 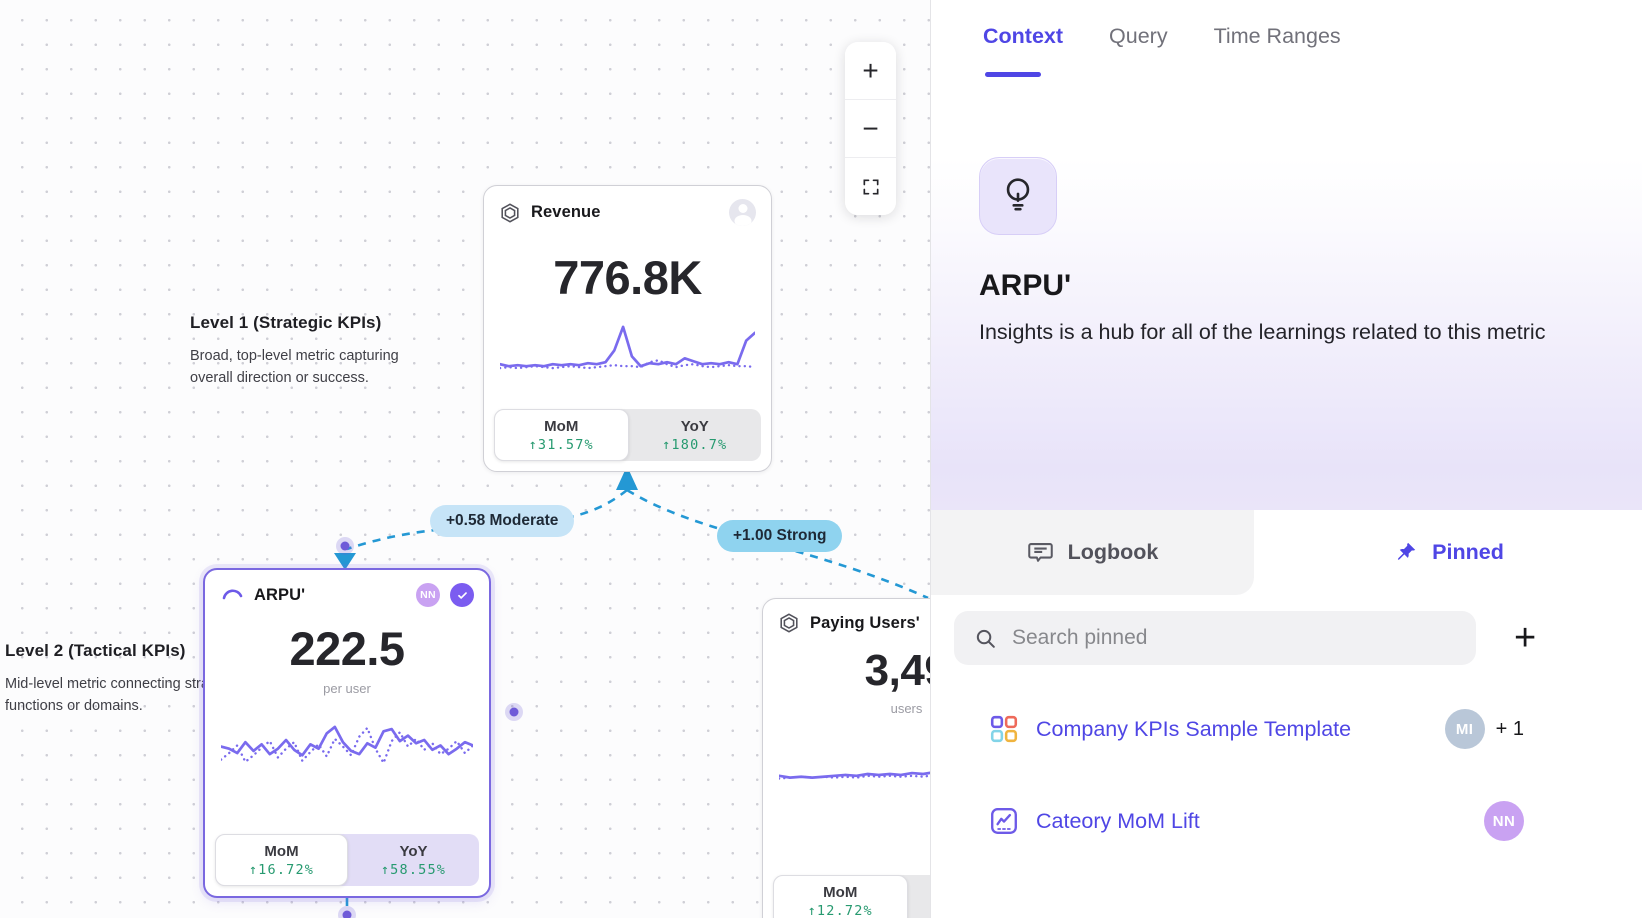 I want to click on node-title: Revenue, so click(x=566, y=212).